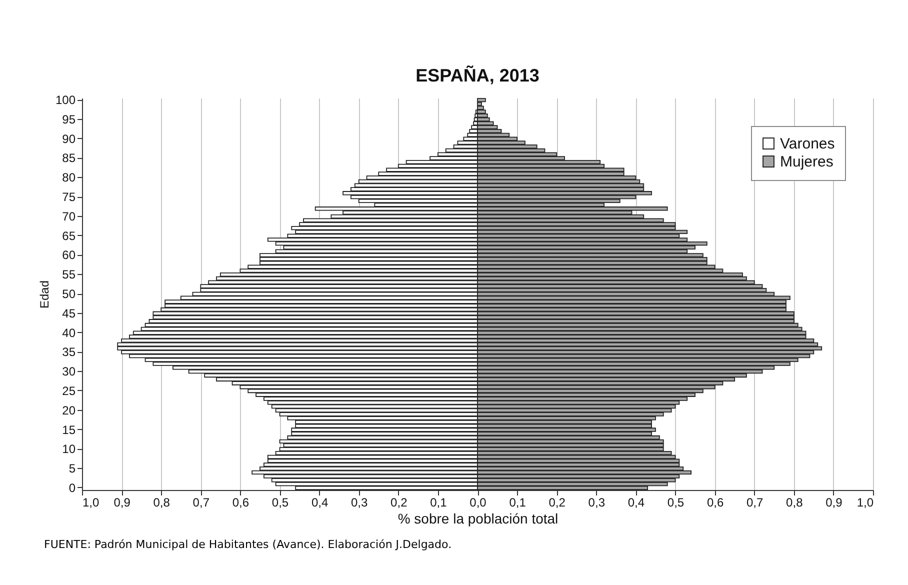  Describe the element at coordinates (478, 75) in the screenshot. I see `chart-title: ESPAÑA, 2013` at that location.